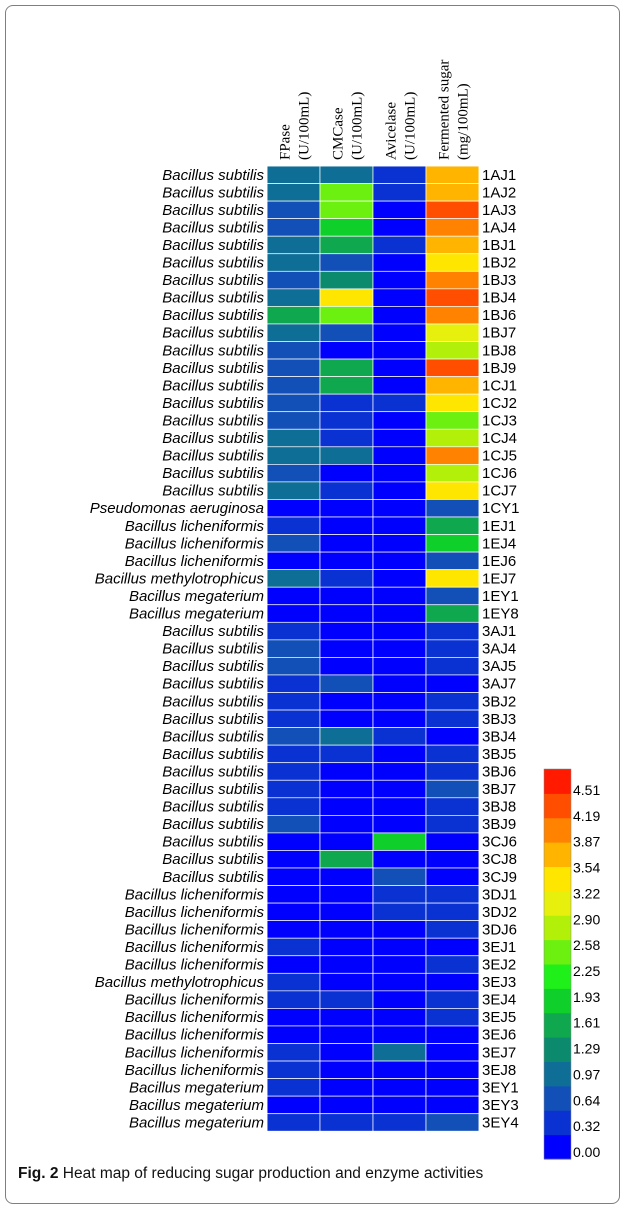 The height and width of the screenshot is (1209, 625). I want to click on row-code-label: 3CJ6, so click(499, 842).